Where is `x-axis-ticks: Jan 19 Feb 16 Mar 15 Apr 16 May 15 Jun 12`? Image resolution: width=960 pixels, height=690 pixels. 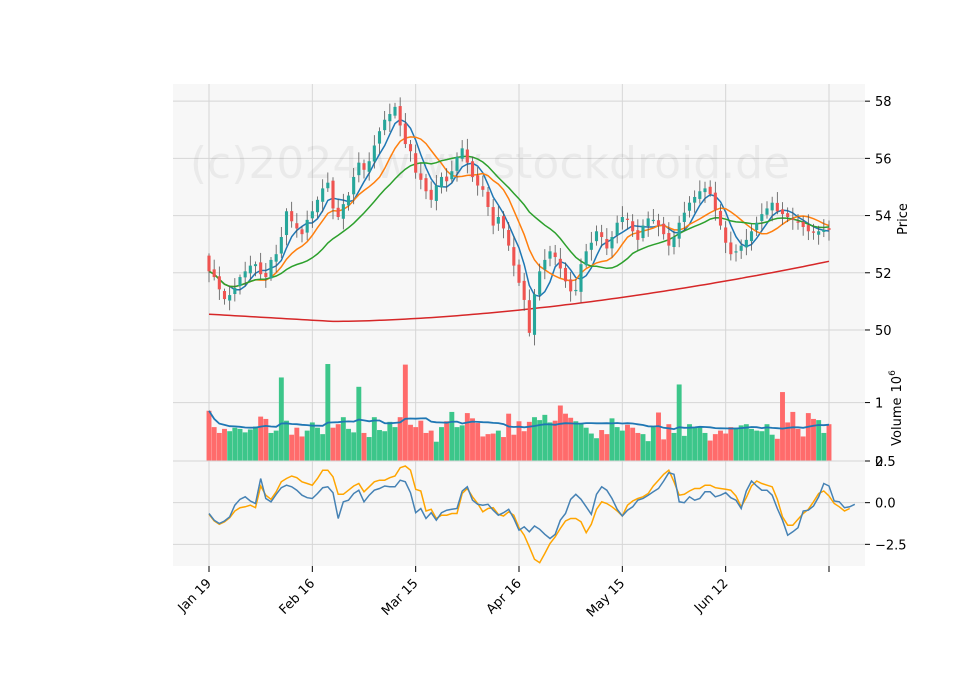
x-axis-ticks: Jan 19 Feb 16 Mar 15 Apr 16 May 15 Jun 12 is located at coordinates (502, 593).